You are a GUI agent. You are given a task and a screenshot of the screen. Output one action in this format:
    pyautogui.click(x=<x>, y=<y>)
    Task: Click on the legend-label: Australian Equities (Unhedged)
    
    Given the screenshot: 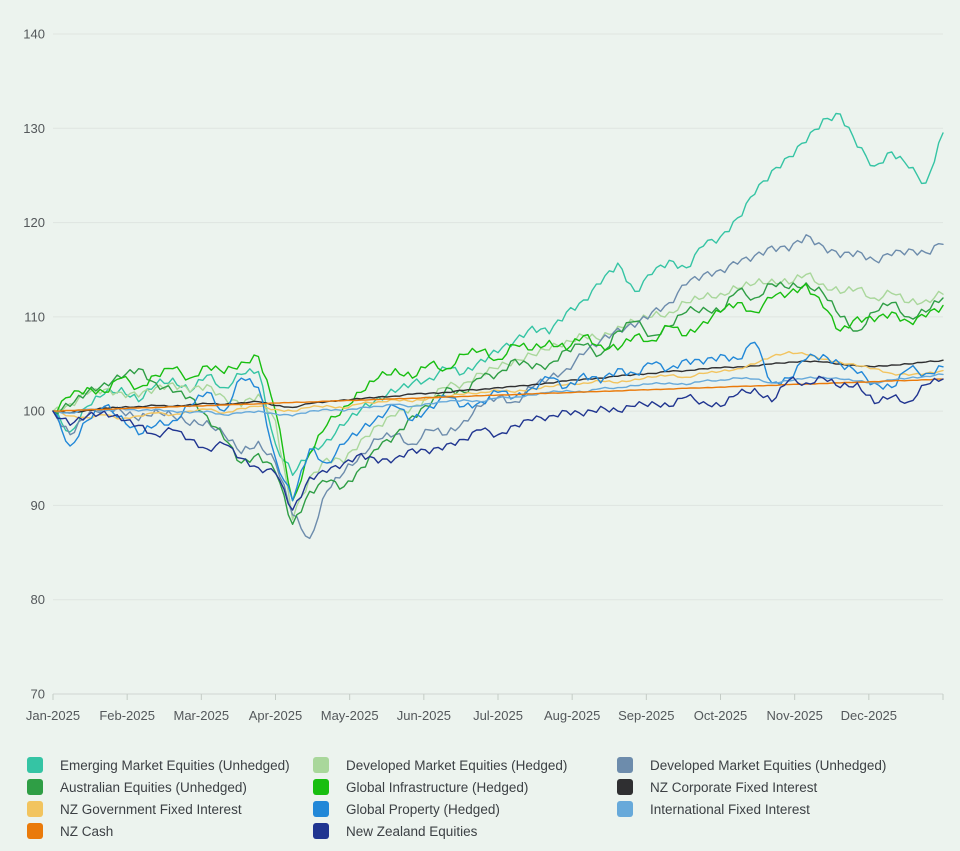 What is the action you would take?
    pyautogui.click(x=153, y=787)
    